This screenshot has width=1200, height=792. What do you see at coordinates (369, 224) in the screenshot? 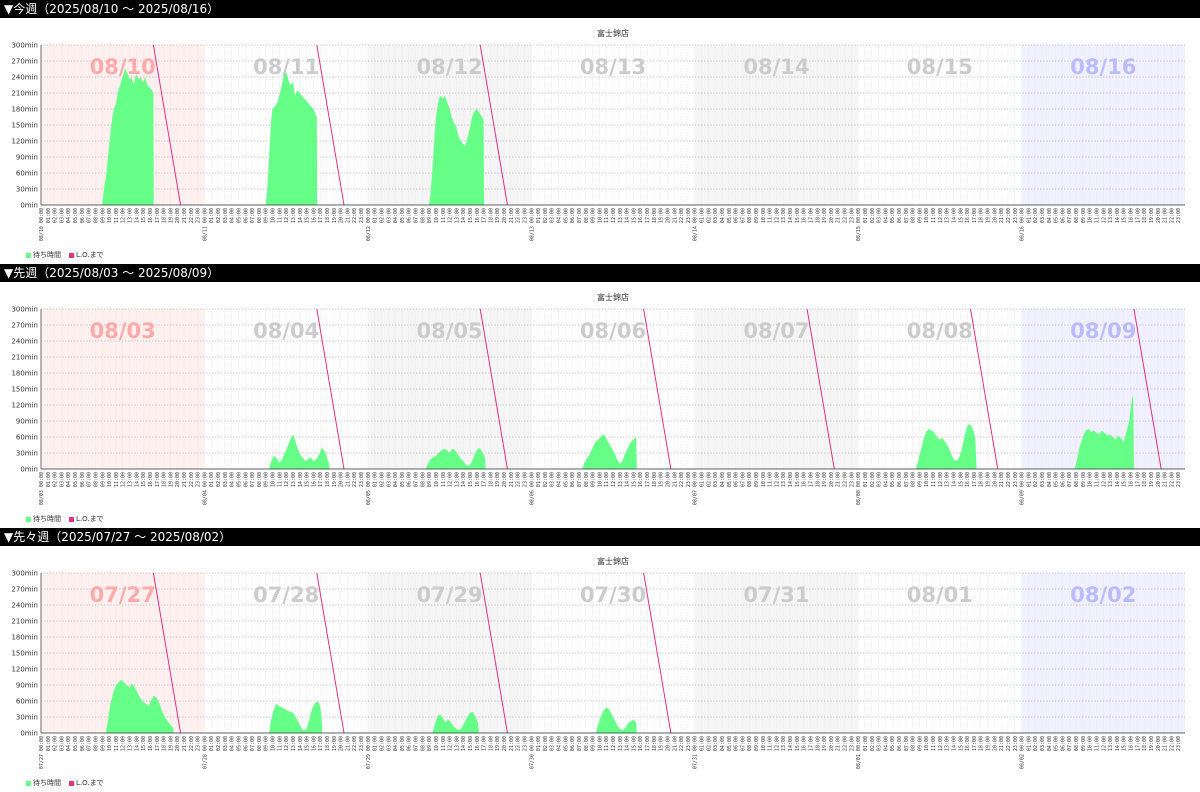
I see `x-tick-label: 08/12 00:00` at bounding box center [369, 224].